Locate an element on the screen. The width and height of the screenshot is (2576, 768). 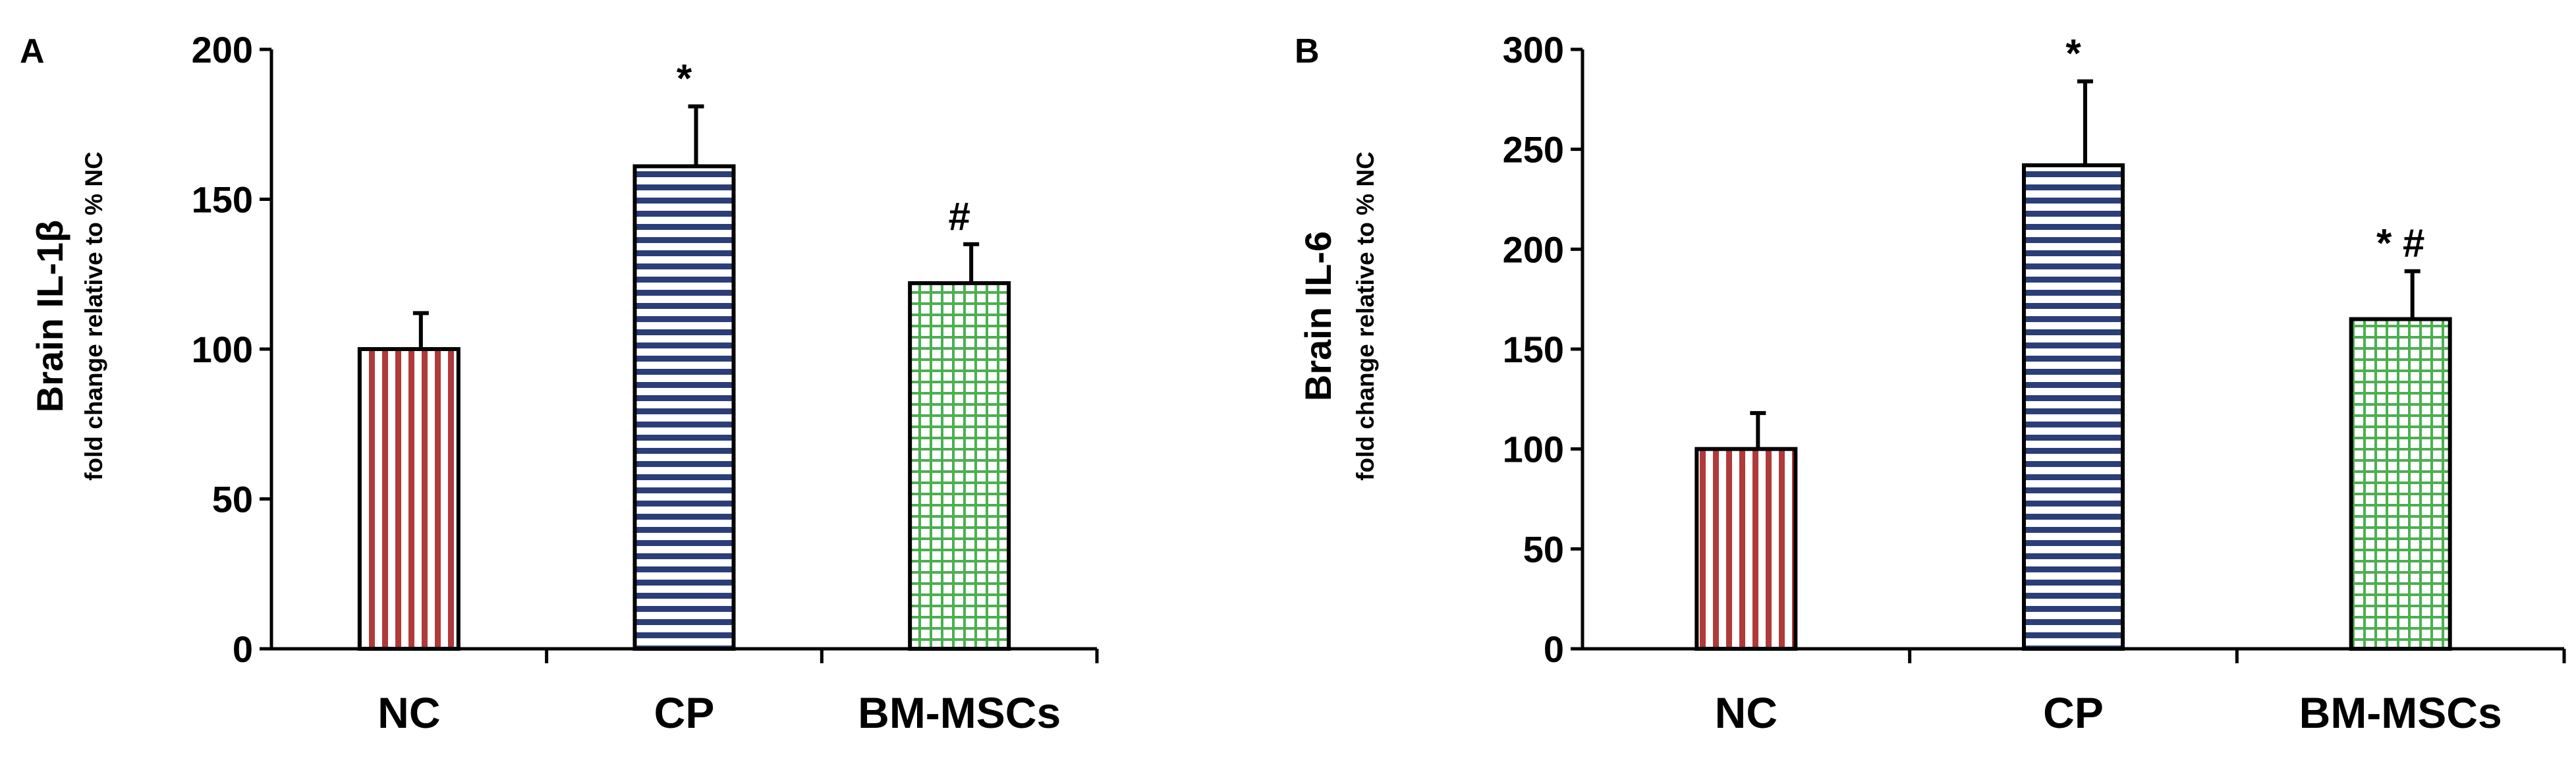
y-axis-label: Brain IL-1β is located at coordinates (49, 316).